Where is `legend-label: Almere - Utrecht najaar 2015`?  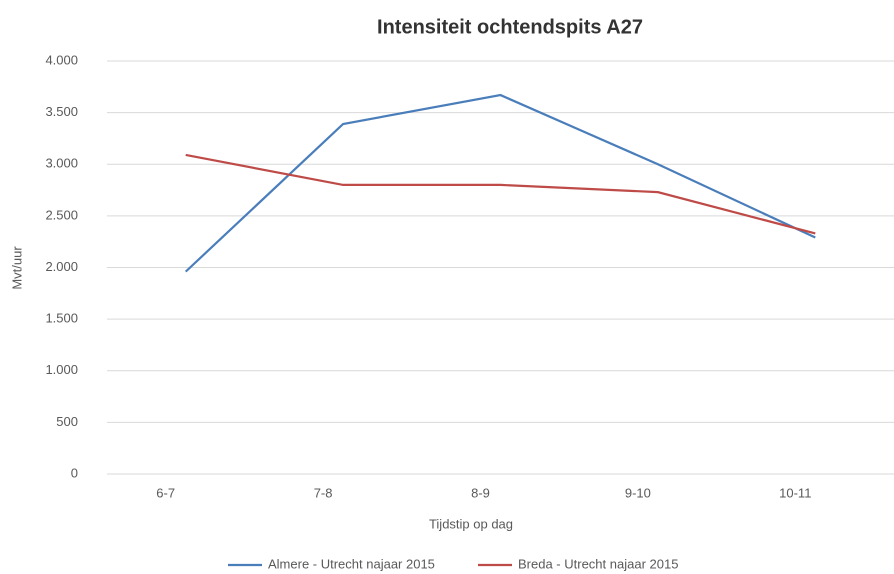
legend-label: Almere - Utrecht najaar 2015 is located at coordinates (351, 563).